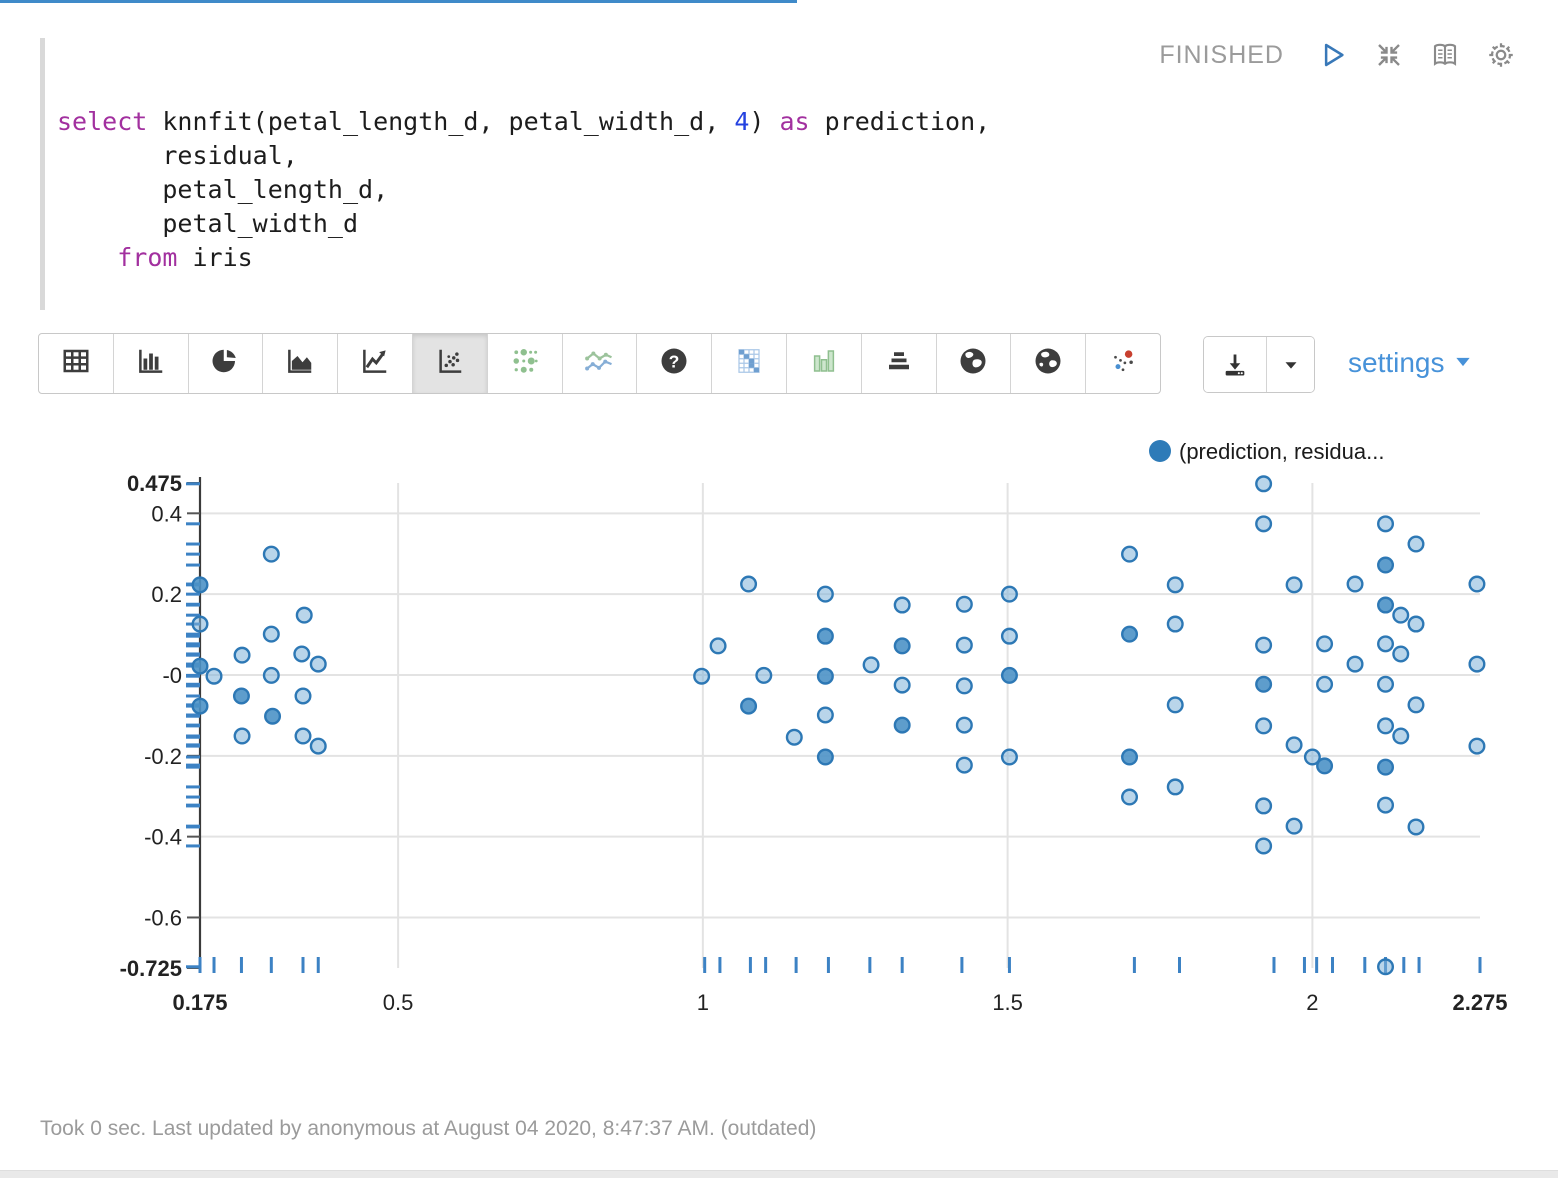  I want to click on globe-map-icon, so click(973, 363).